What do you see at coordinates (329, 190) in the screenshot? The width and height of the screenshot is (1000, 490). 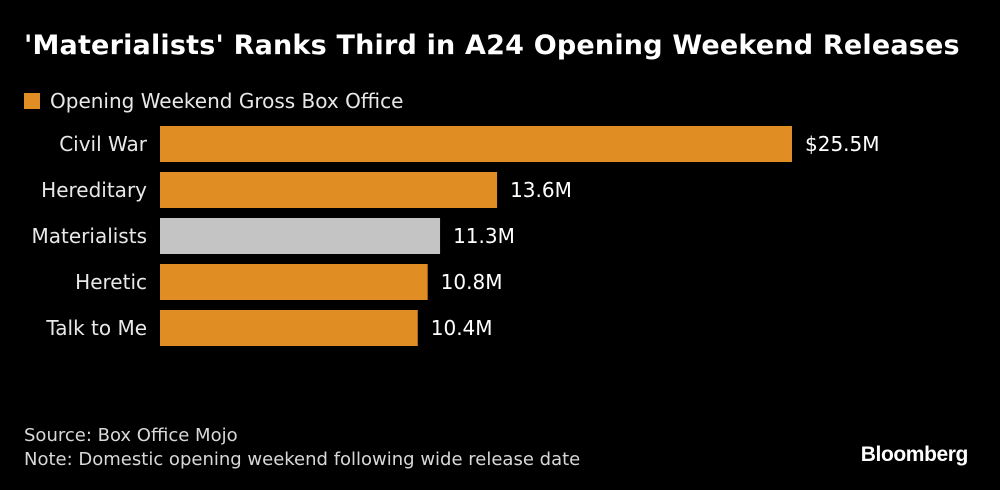 I see `bar-hereditary` at bounding box center [329, 190].